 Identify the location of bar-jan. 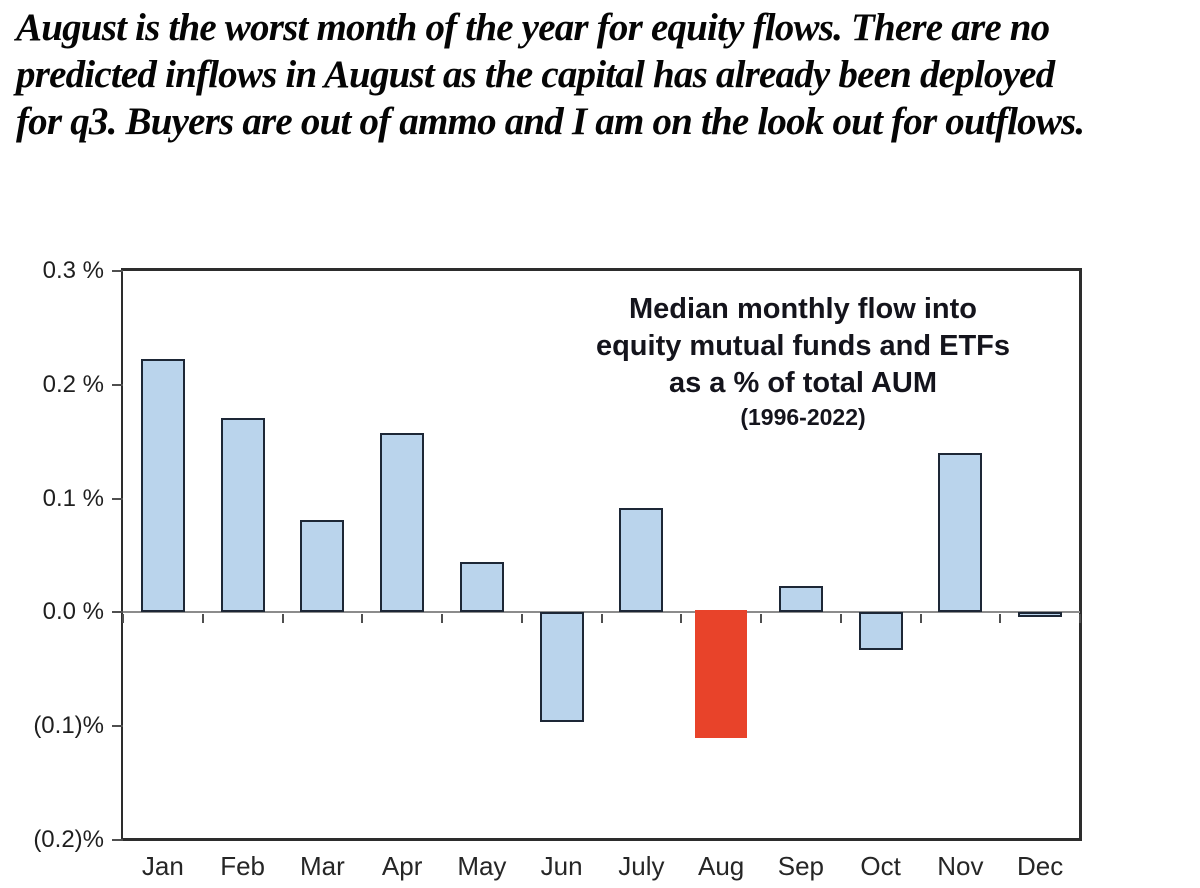
(162, 485).